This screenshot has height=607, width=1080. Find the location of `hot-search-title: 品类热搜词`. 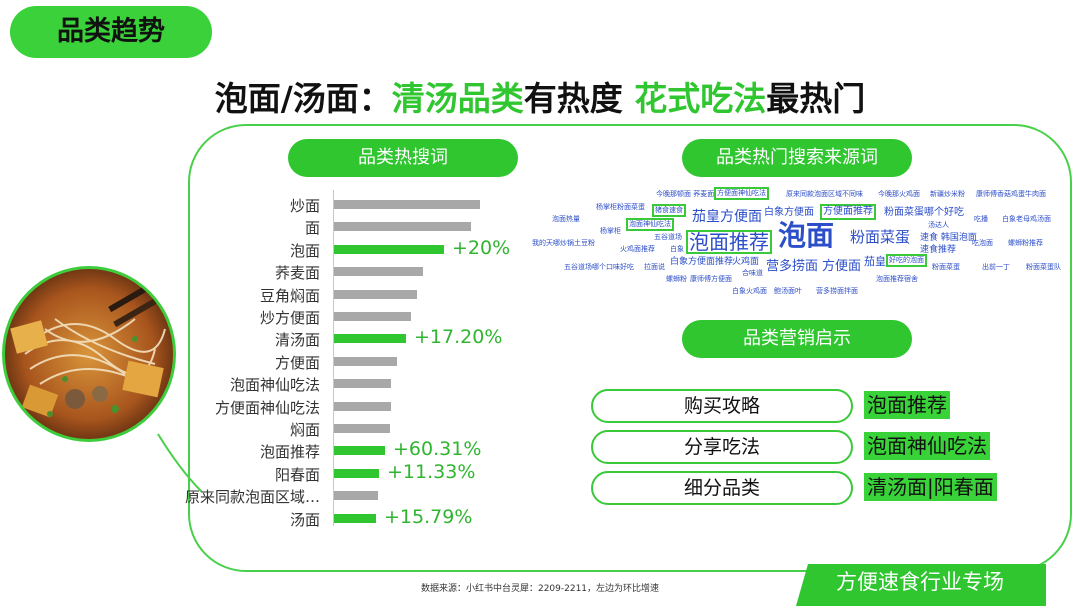

hot-search-title: 品类热搜词 is located at coordinates (403, 158).